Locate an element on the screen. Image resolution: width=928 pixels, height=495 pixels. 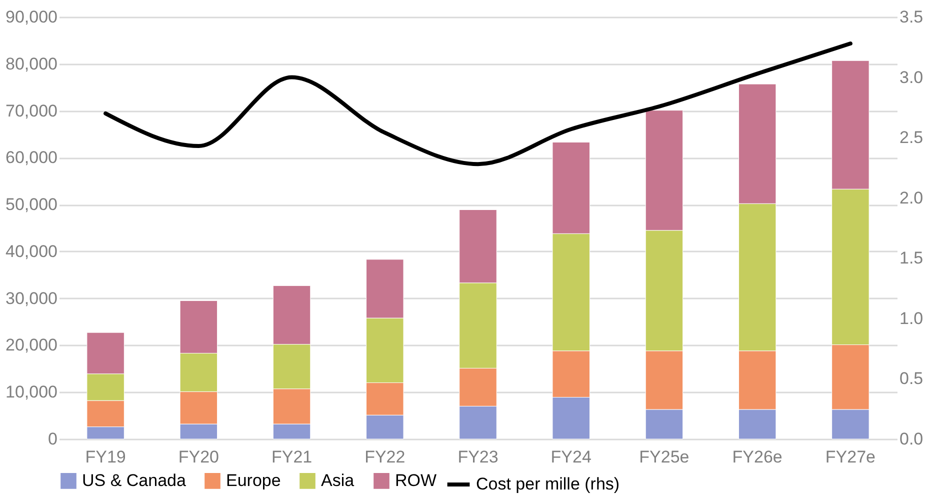
y-tick-label: 30,000 is located at coordinates (32, 298).